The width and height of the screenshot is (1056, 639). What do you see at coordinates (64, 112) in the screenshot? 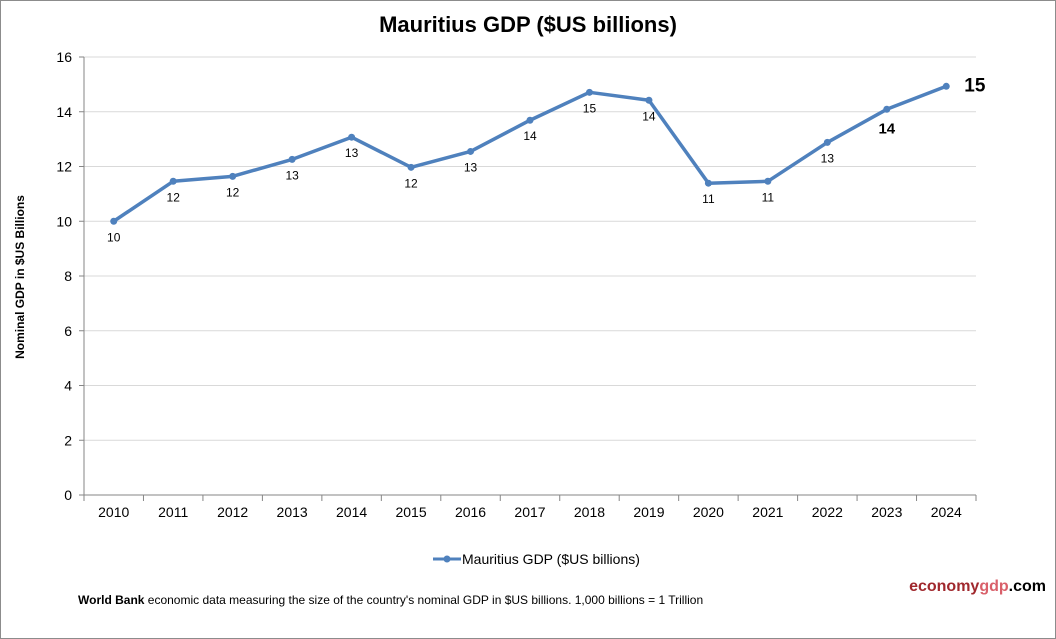
I see `y-tick-label: 14` at bounding box center [64, 112].